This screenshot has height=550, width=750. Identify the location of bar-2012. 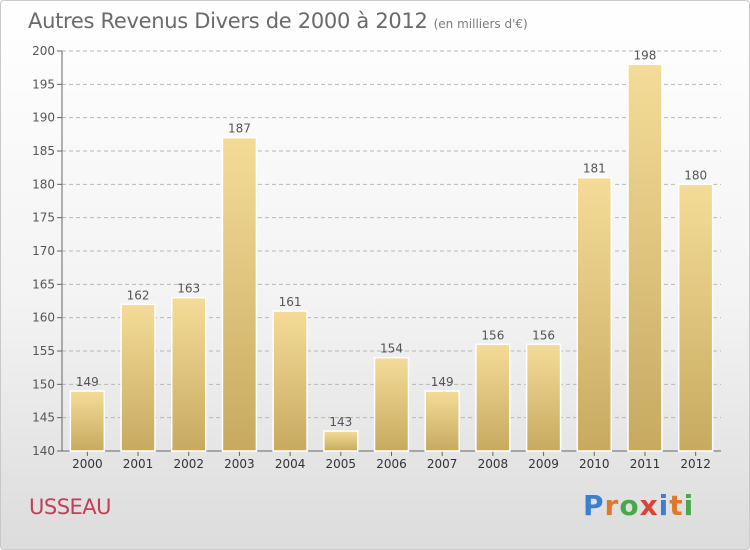
(695, 317).